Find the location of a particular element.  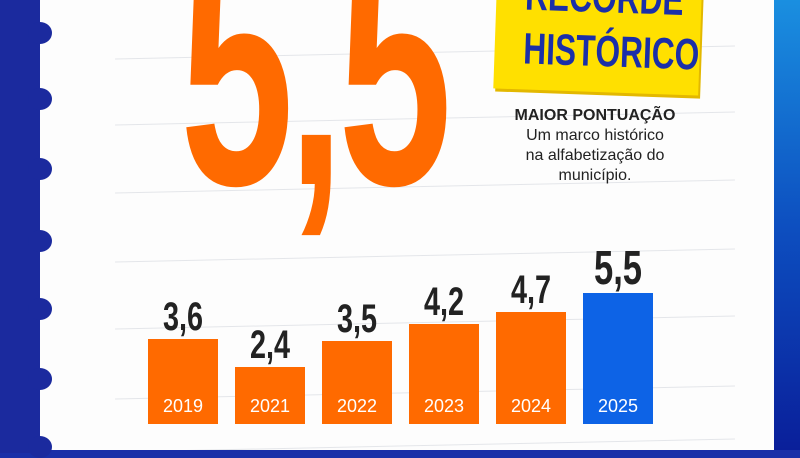

value-label: 2,4 is located at coordinates (270, 345).